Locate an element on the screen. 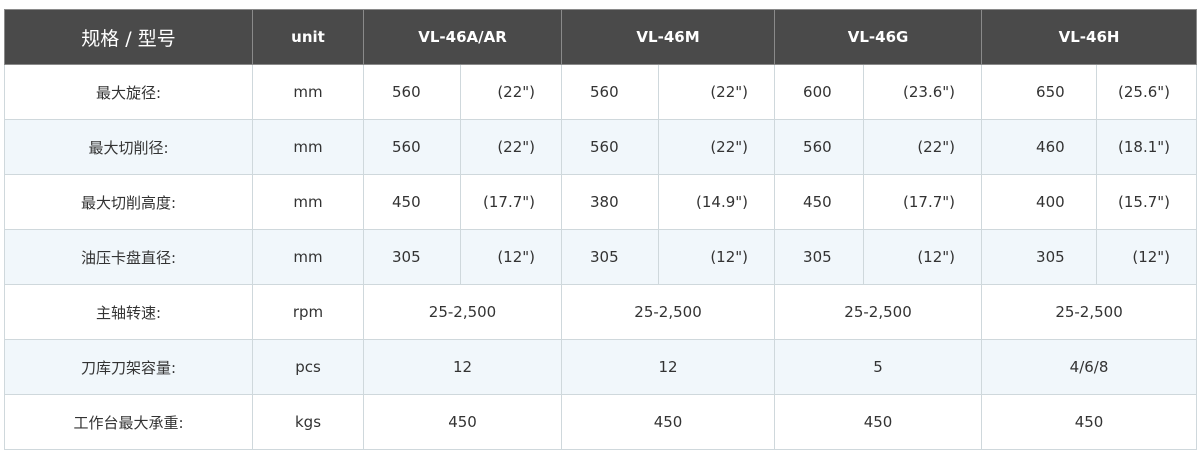  metric-value: 460 is located at coordinates (1039, 147).